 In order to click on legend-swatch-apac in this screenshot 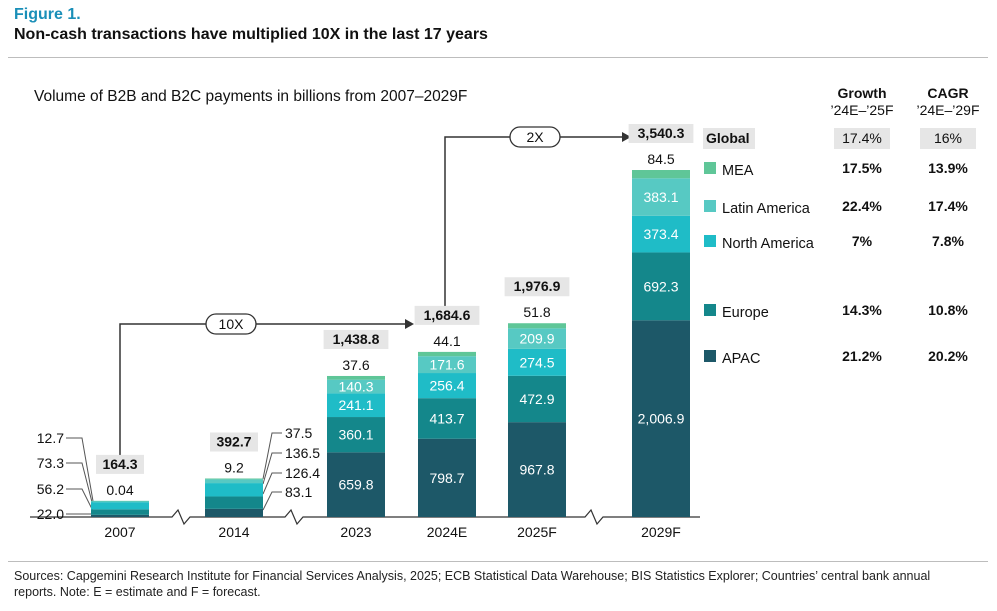, I will do `click(710, 356)`.